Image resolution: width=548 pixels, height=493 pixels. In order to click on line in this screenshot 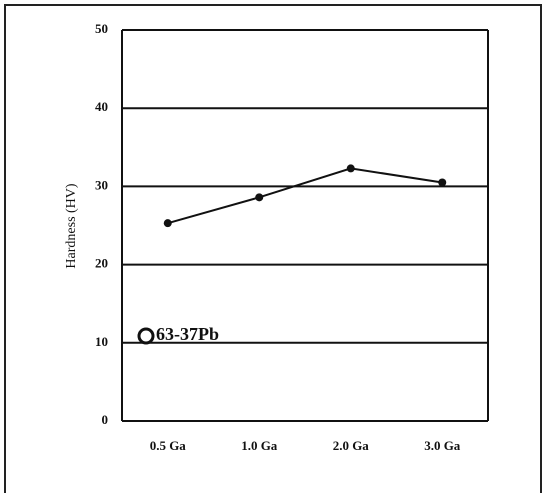, I will do `click(305, 196)`.